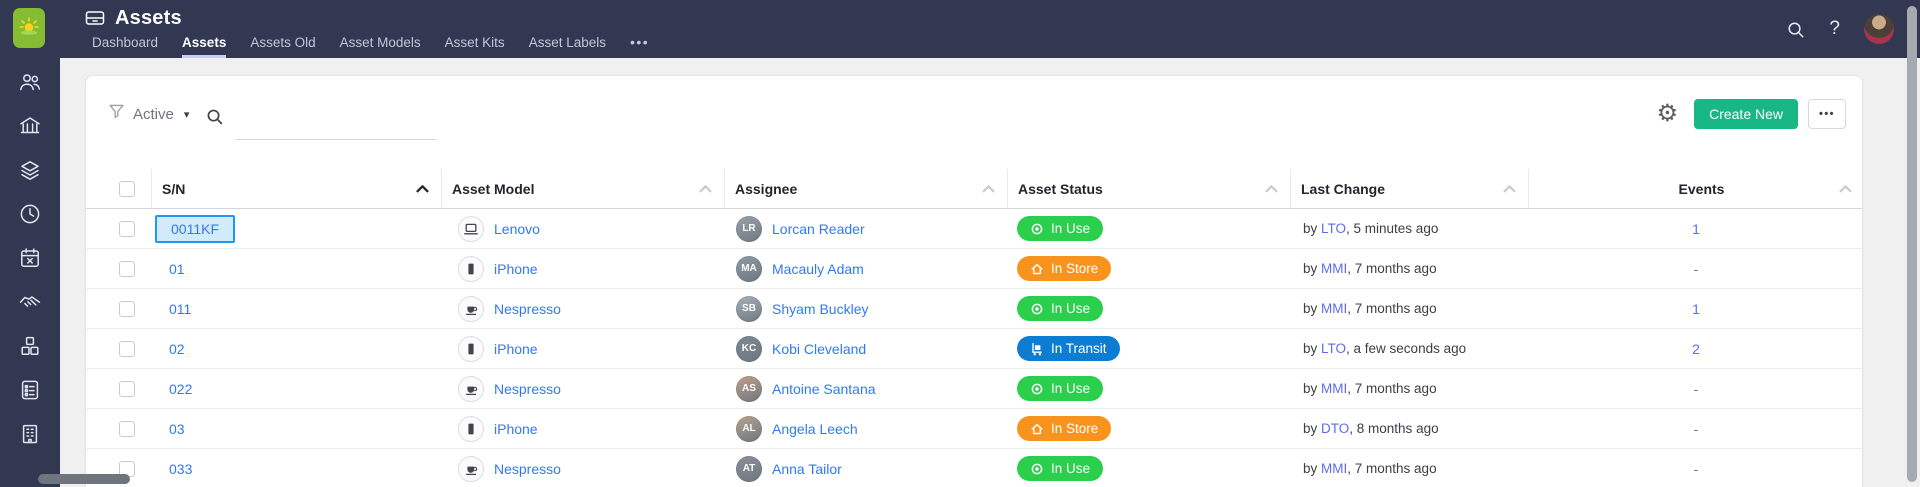  What do you see at coordinates (181, 468) in the screenshot?
I see `sn-link: 033` at bounding box center [181, 468].